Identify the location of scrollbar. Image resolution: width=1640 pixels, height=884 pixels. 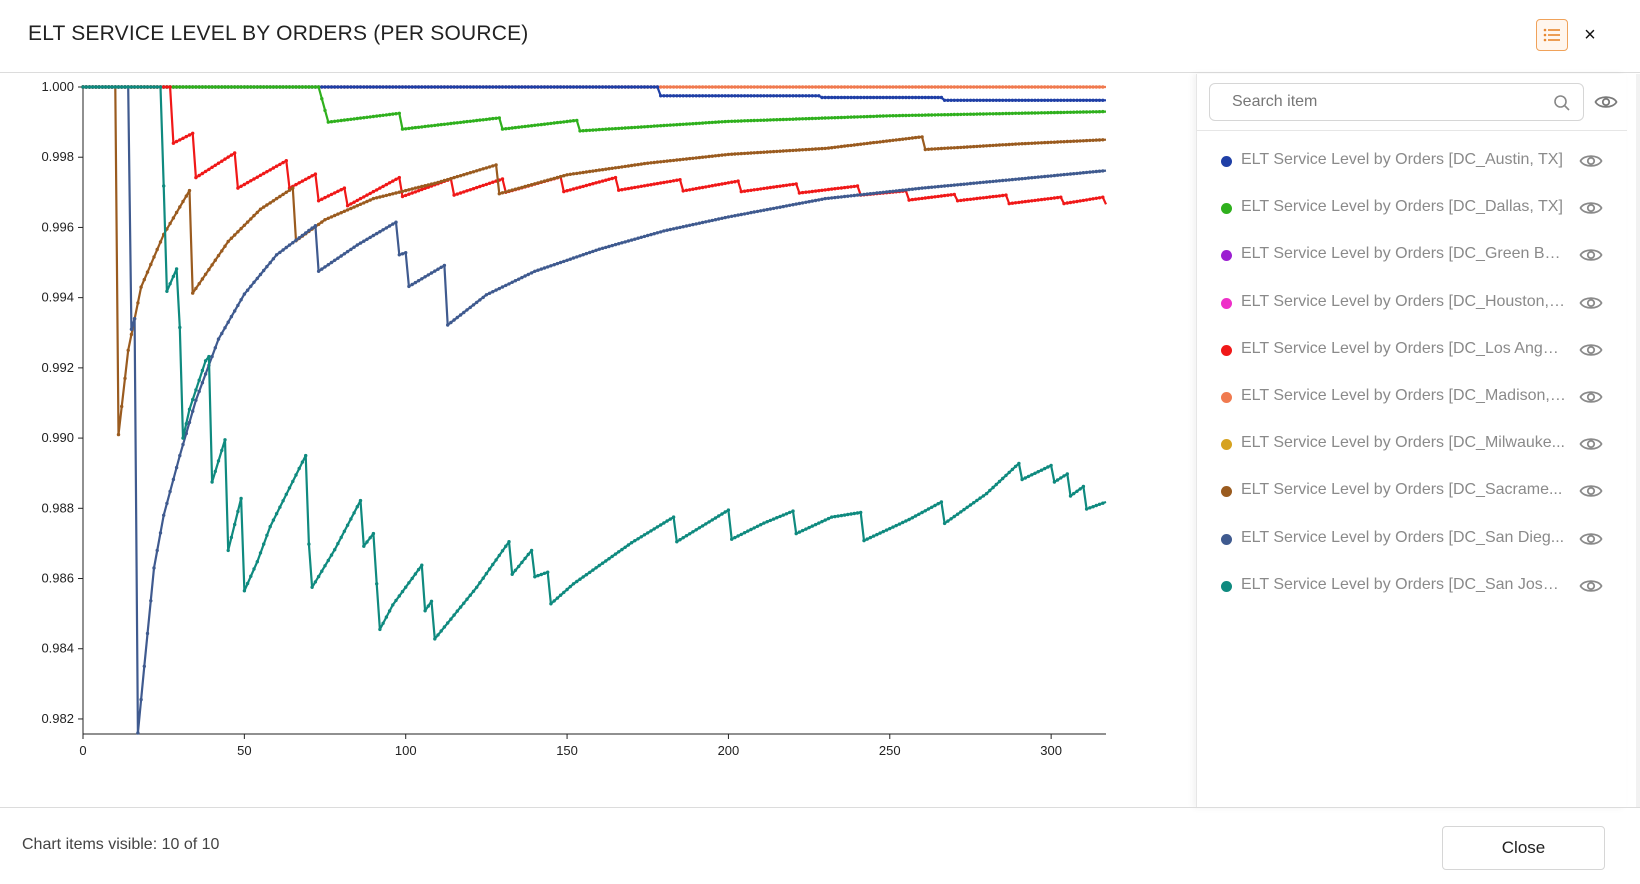
(1638, 440).